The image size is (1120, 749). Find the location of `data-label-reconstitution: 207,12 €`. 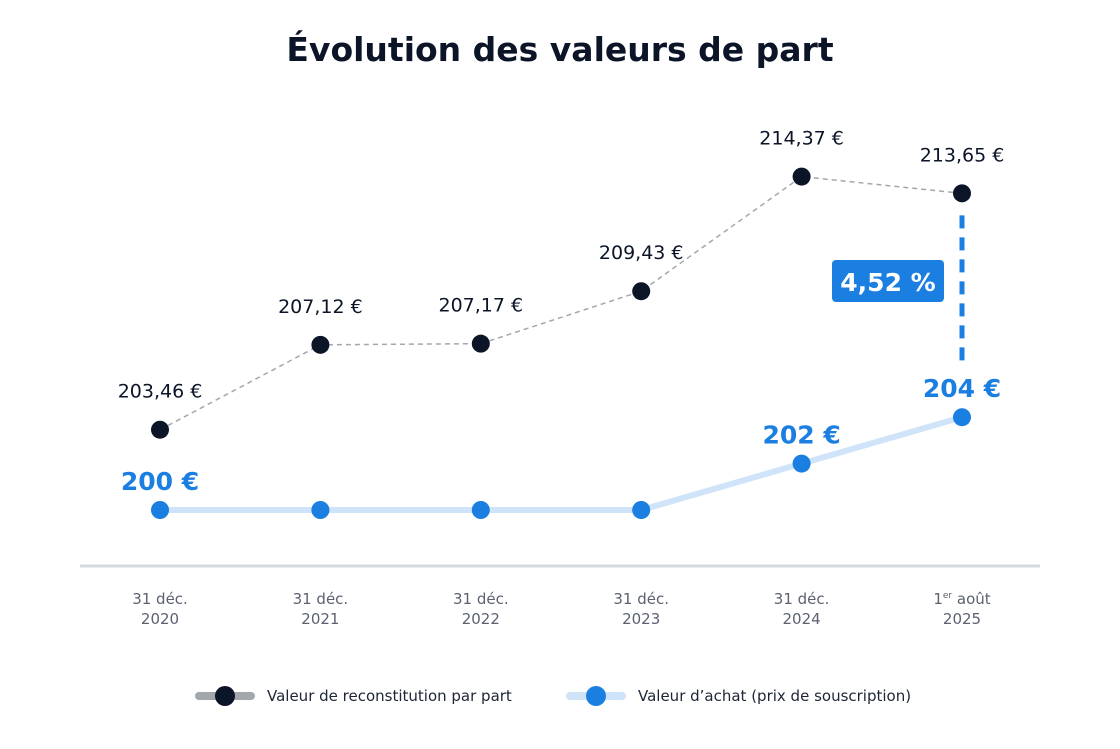

data-label-reconstitution: 207,12 € is located at coordinates (320, 307).